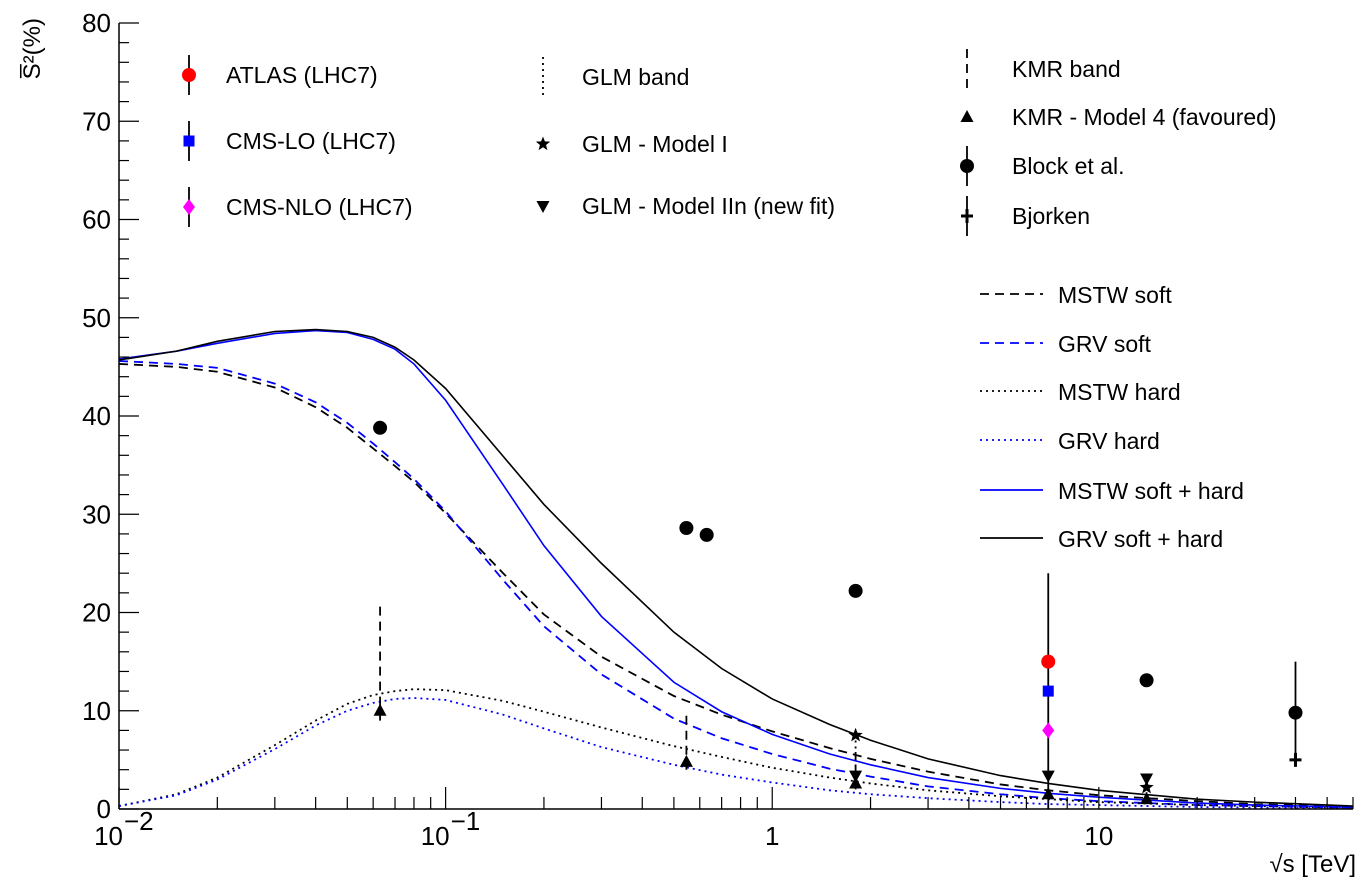 The width and height of the screenshot is (1367, 890). Describe the element at coordinates (1066, 69) in the screenshot. I see `legend-label: KMR band` at that location.